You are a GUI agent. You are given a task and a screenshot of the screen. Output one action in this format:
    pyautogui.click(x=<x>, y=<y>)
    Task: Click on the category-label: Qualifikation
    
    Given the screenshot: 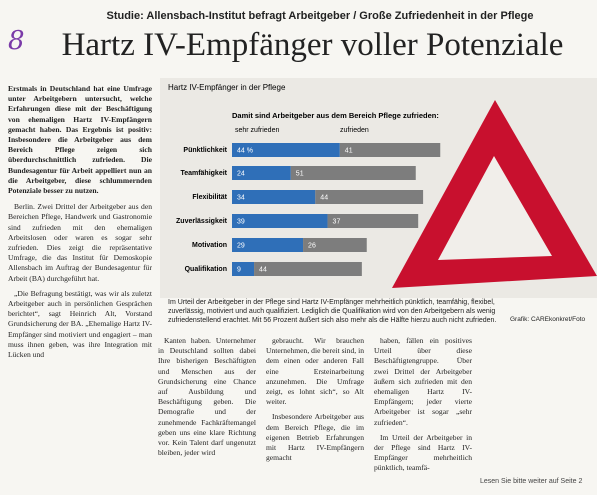 What is the action you would take?
    pyautogui.click(x=206, y=269)
    